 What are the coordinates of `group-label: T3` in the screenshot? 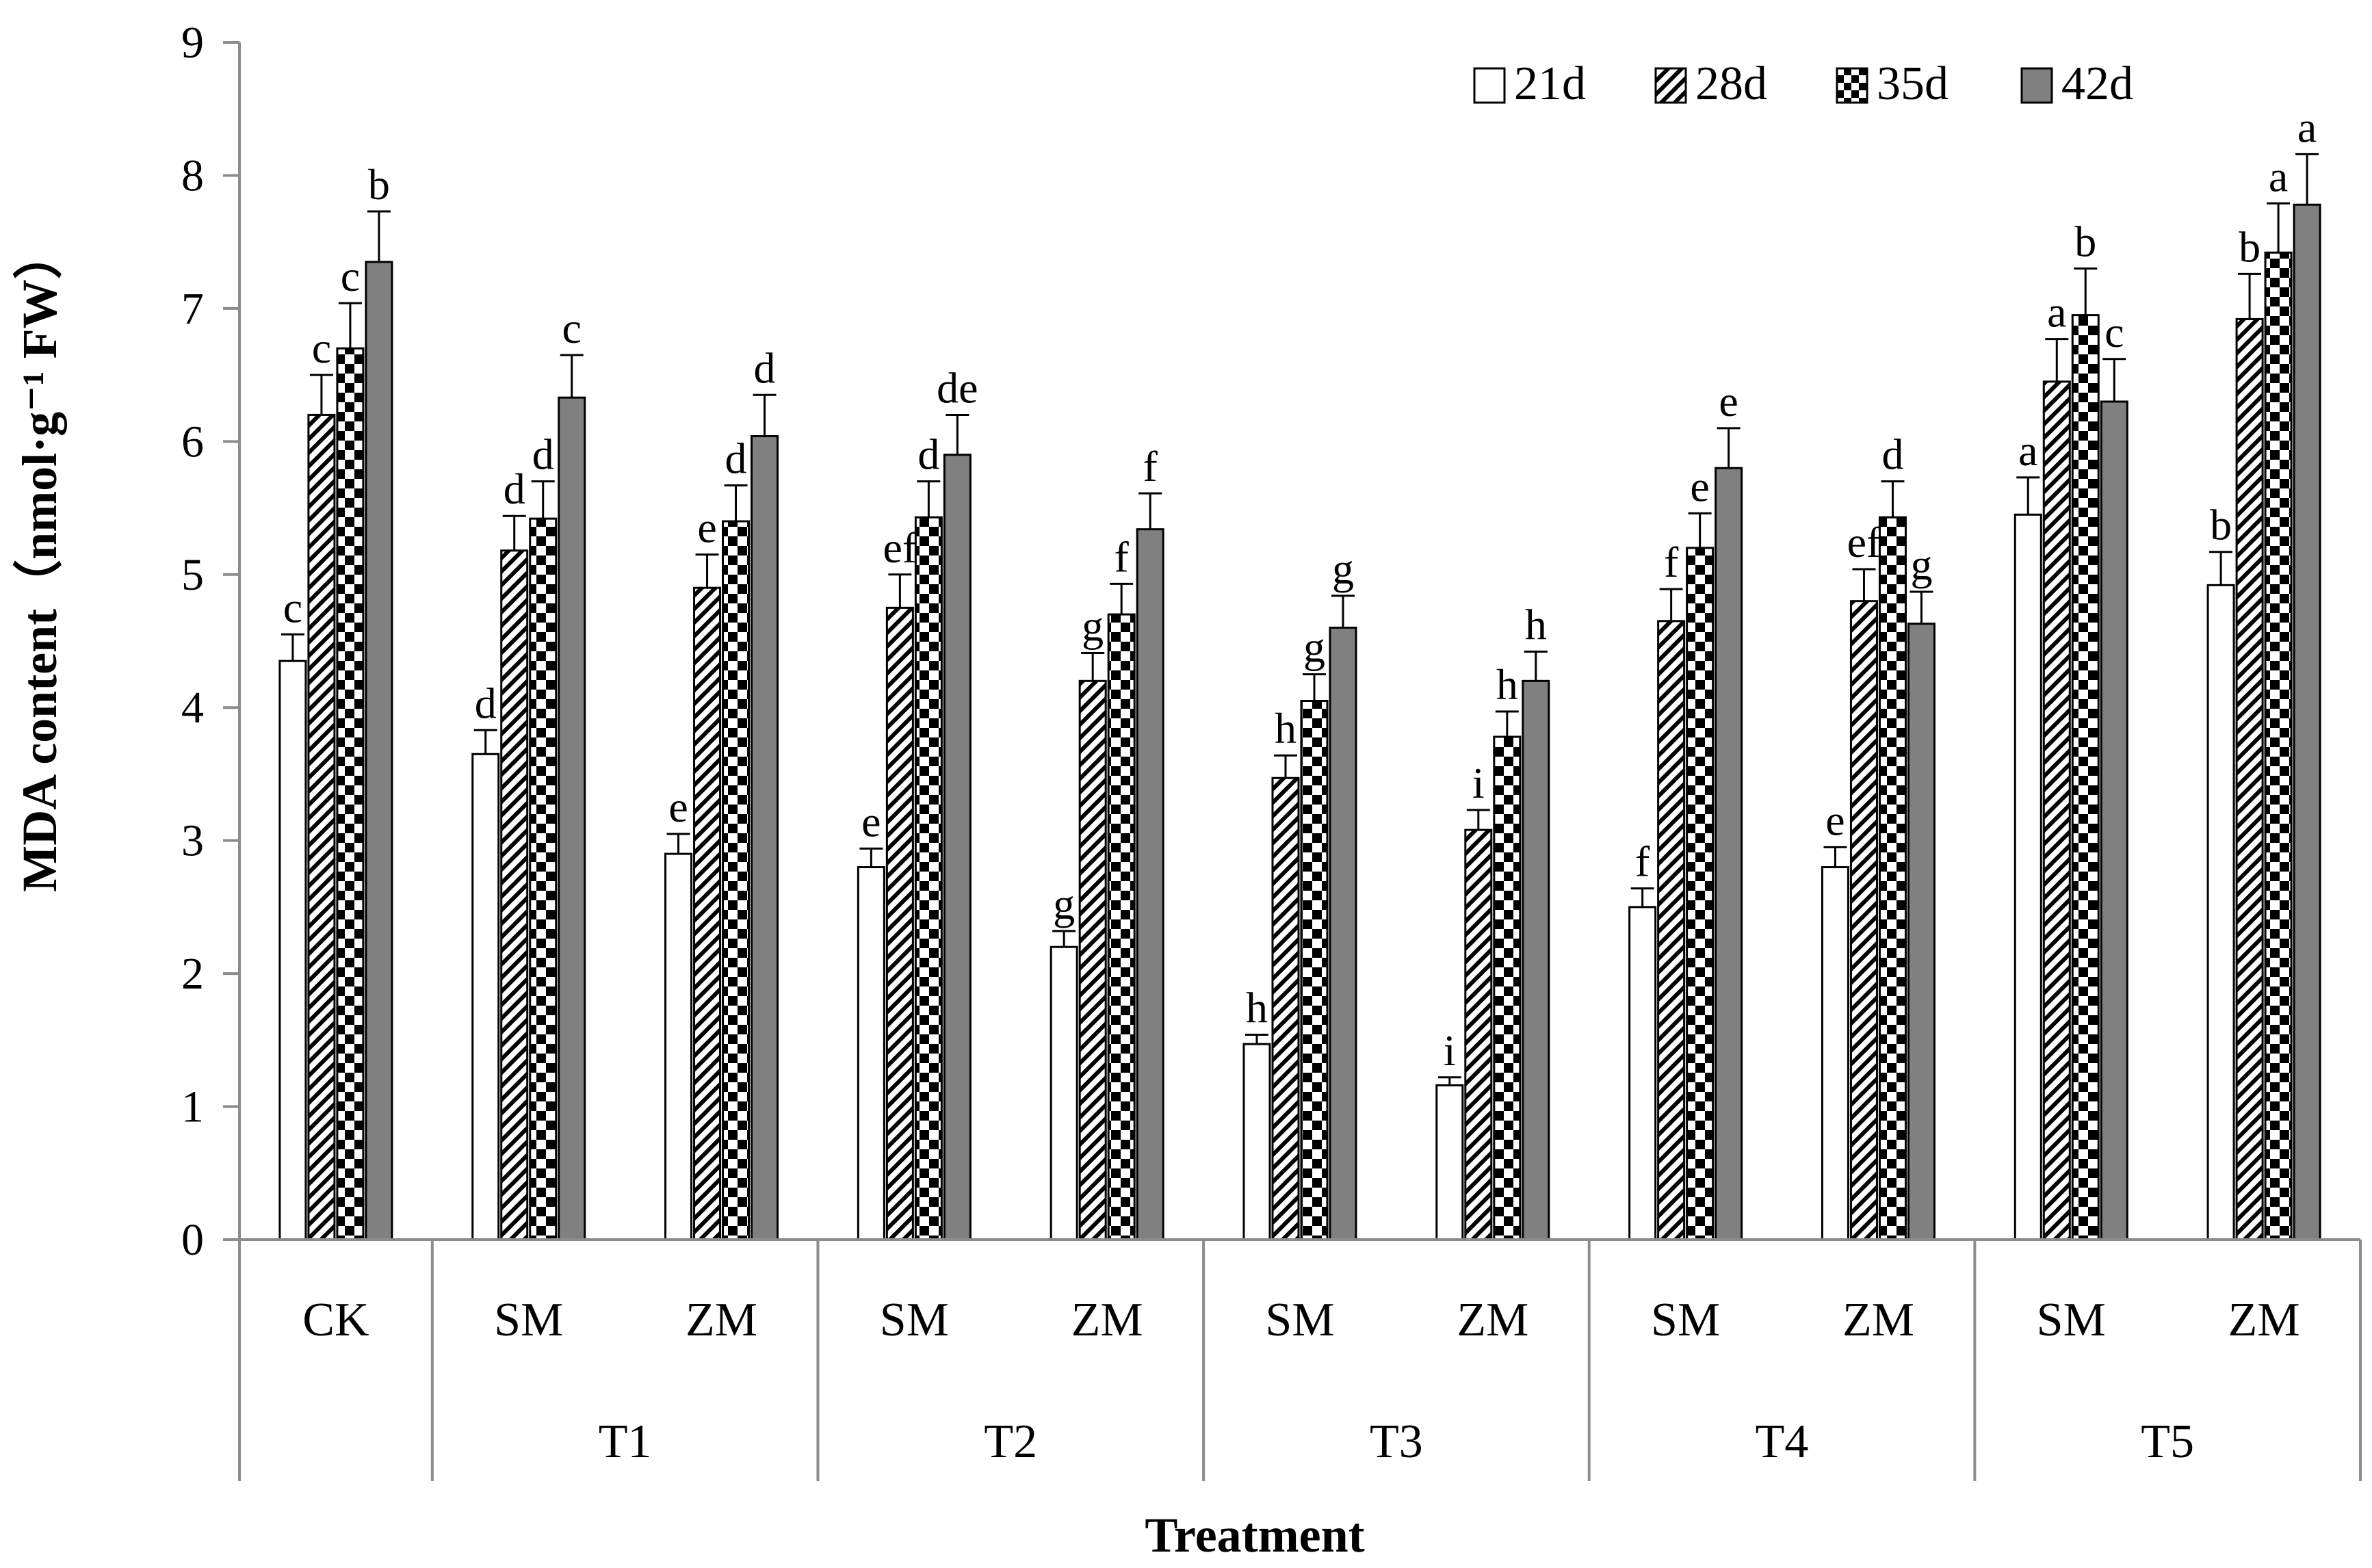 It's located at (1396, 1441).